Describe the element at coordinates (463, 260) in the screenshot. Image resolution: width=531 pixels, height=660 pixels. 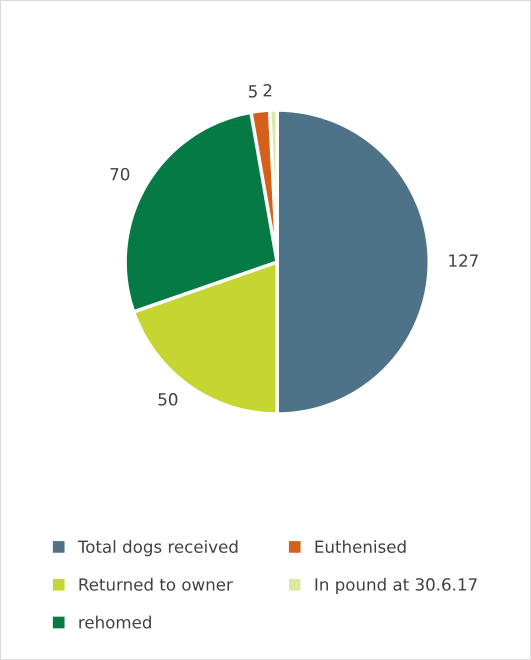
I see `data-label: 127` at that location.